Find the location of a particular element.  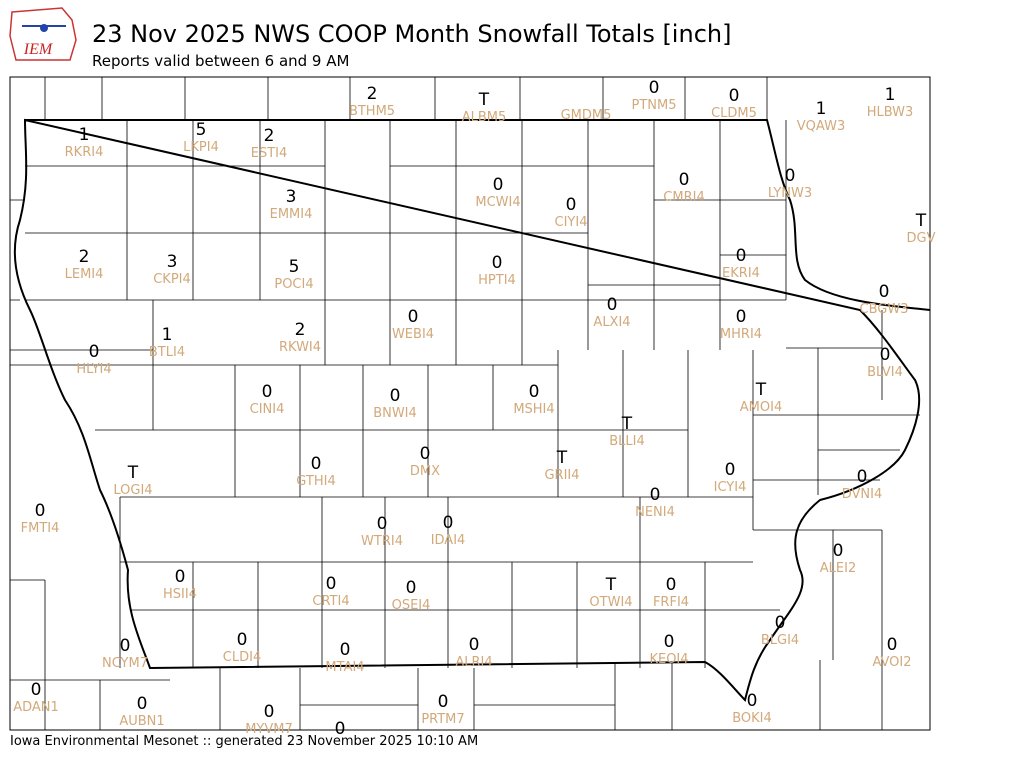

station-id: MSHI4 is located at coordinates (533, 409).